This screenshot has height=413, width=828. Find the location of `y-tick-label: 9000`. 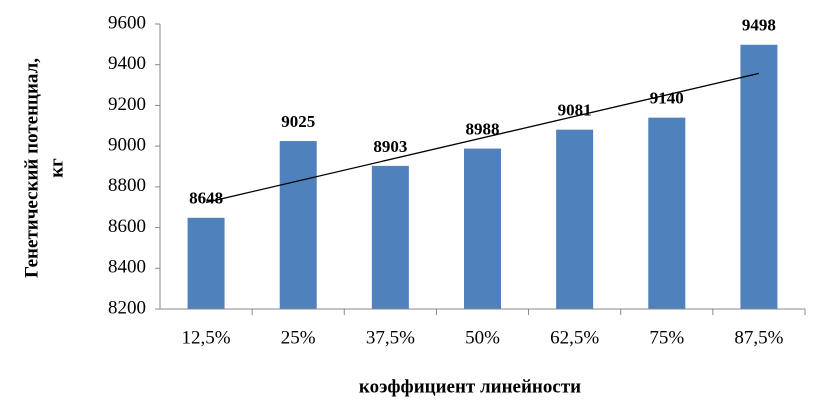

y-tick-label: 9000 is located at coordinates (127, 145).